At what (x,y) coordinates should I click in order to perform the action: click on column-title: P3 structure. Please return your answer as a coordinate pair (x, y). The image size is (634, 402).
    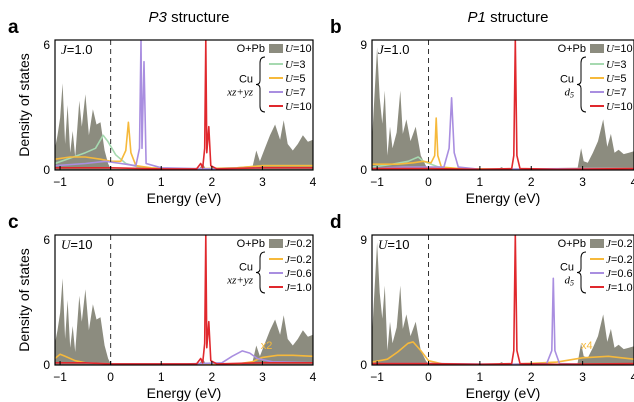
    Looking at the image, I should click on (189, 17).